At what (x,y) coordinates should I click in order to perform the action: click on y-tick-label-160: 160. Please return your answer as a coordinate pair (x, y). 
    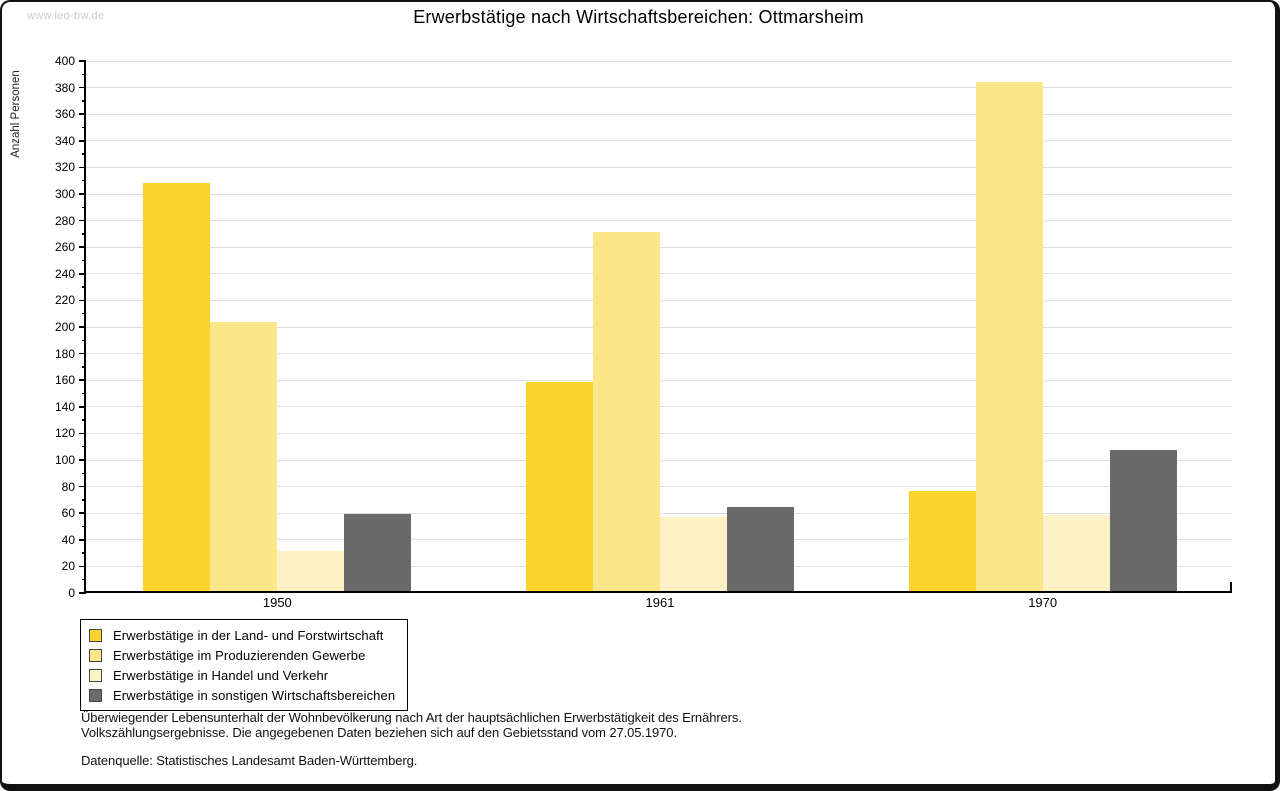
    Looking at the image, I should click on (64, 380).